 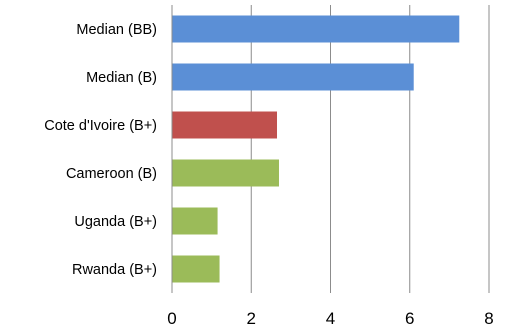 I want to click on x-tick-label: 4, so click(x=330, y=318).